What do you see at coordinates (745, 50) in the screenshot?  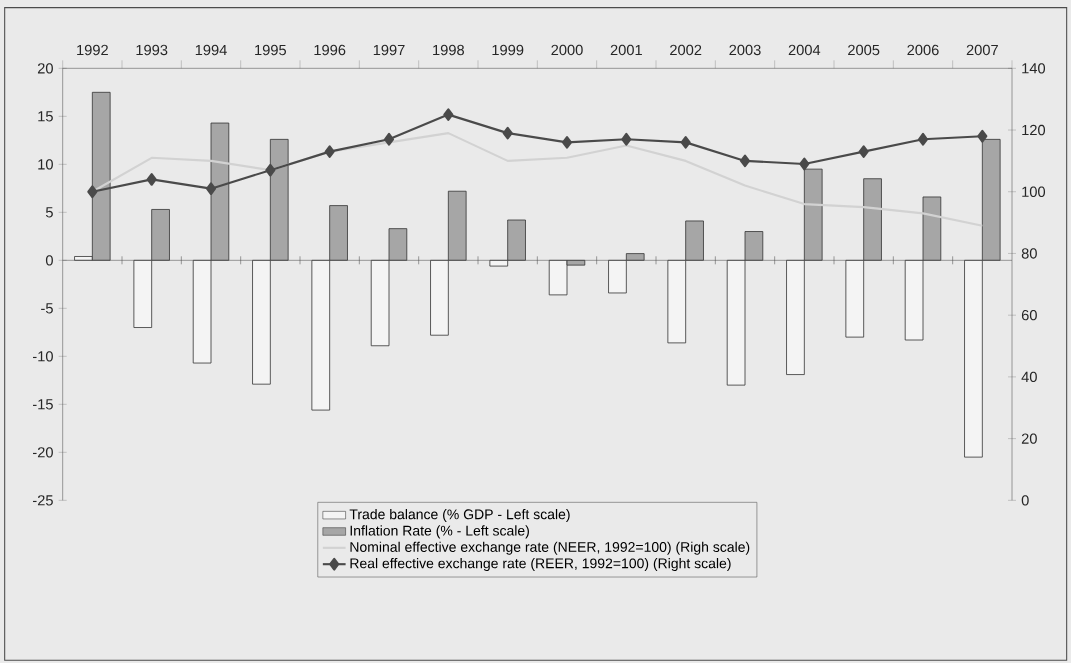 I see `x-tick-label: 2003` at bounding box center [745, 50].